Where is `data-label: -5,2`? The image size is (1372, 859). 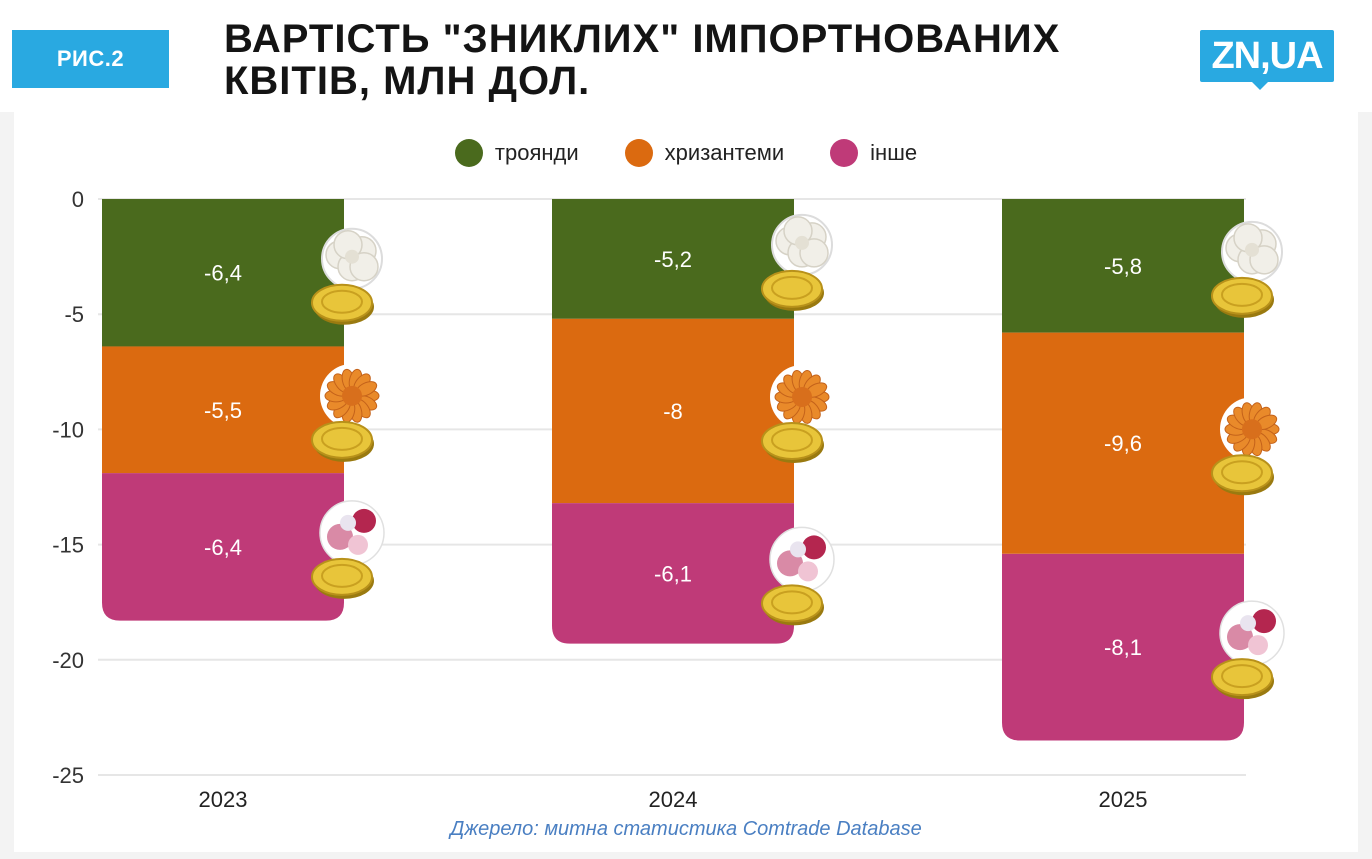 data-label: -5,2 is located at coordinates (673, 259).